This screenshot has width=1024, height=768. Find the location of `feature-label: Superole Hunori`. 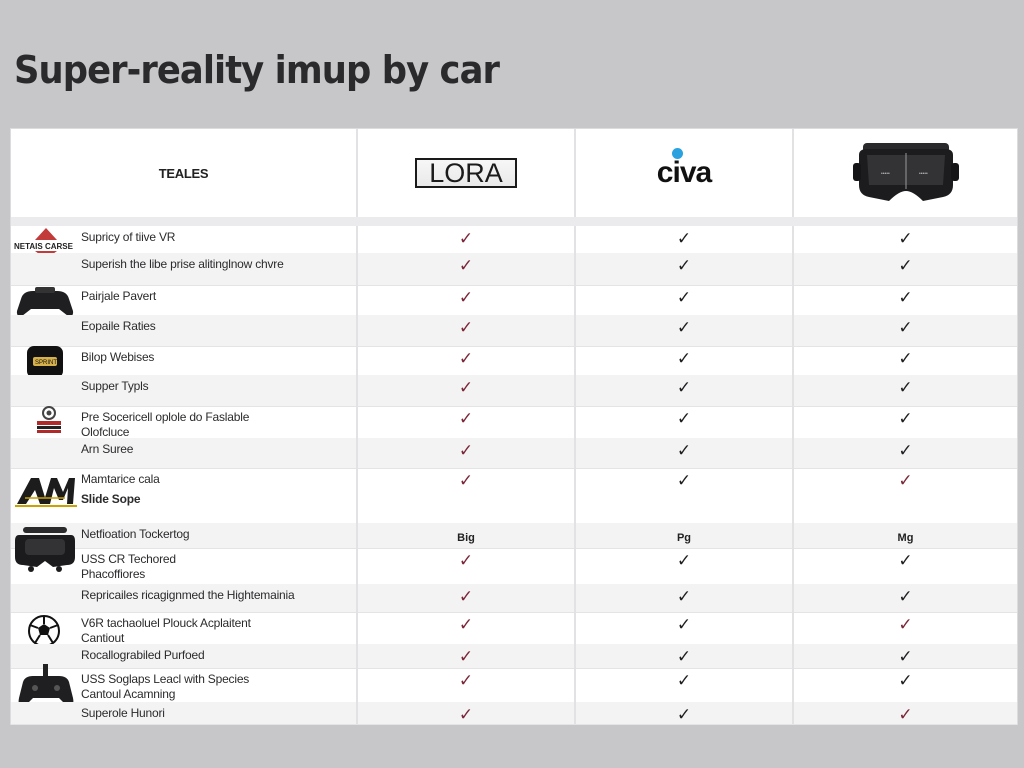

feature-label: Superole Hunori is located at coordinates (123, 713).